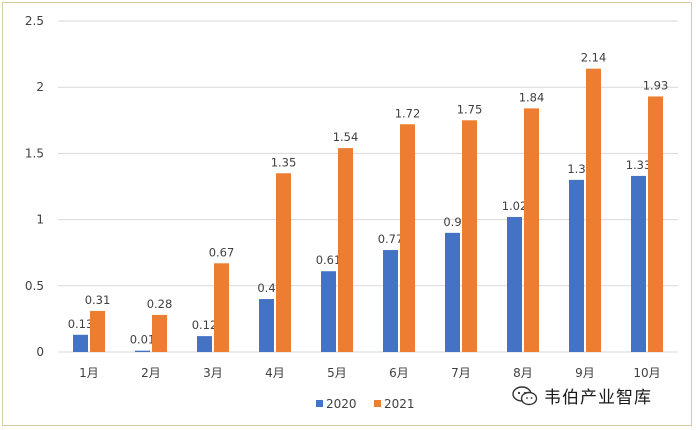  I want to click on data-label-2020: 1.3, so click(576, 169).